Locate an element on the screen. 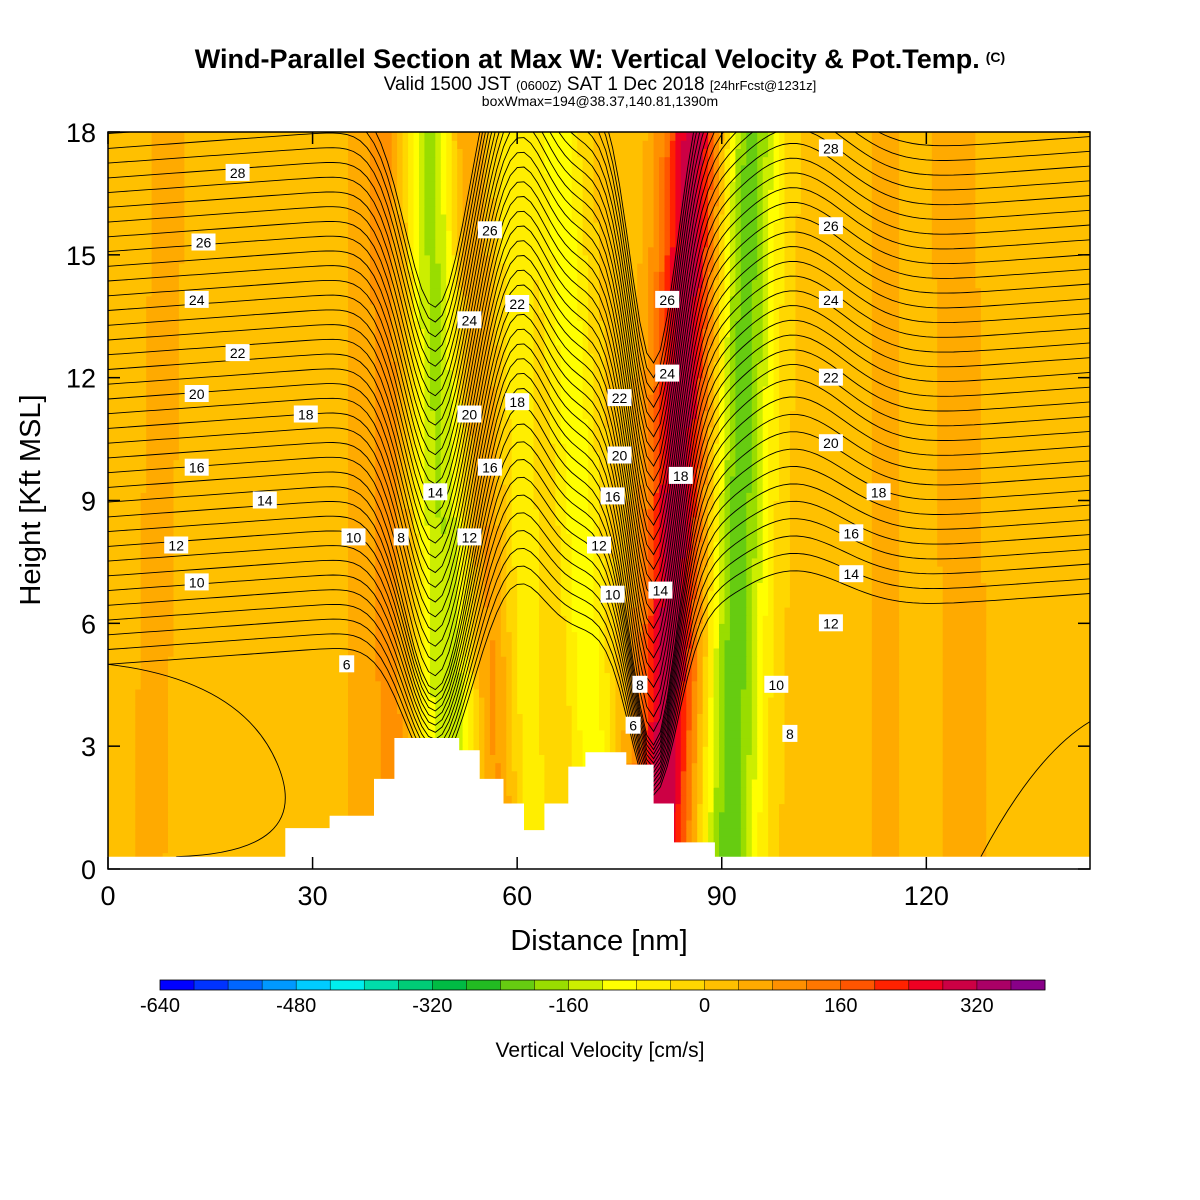 This screenshot has width=1200, height=1200. contour-label-box is located at coordinates (469, 537).